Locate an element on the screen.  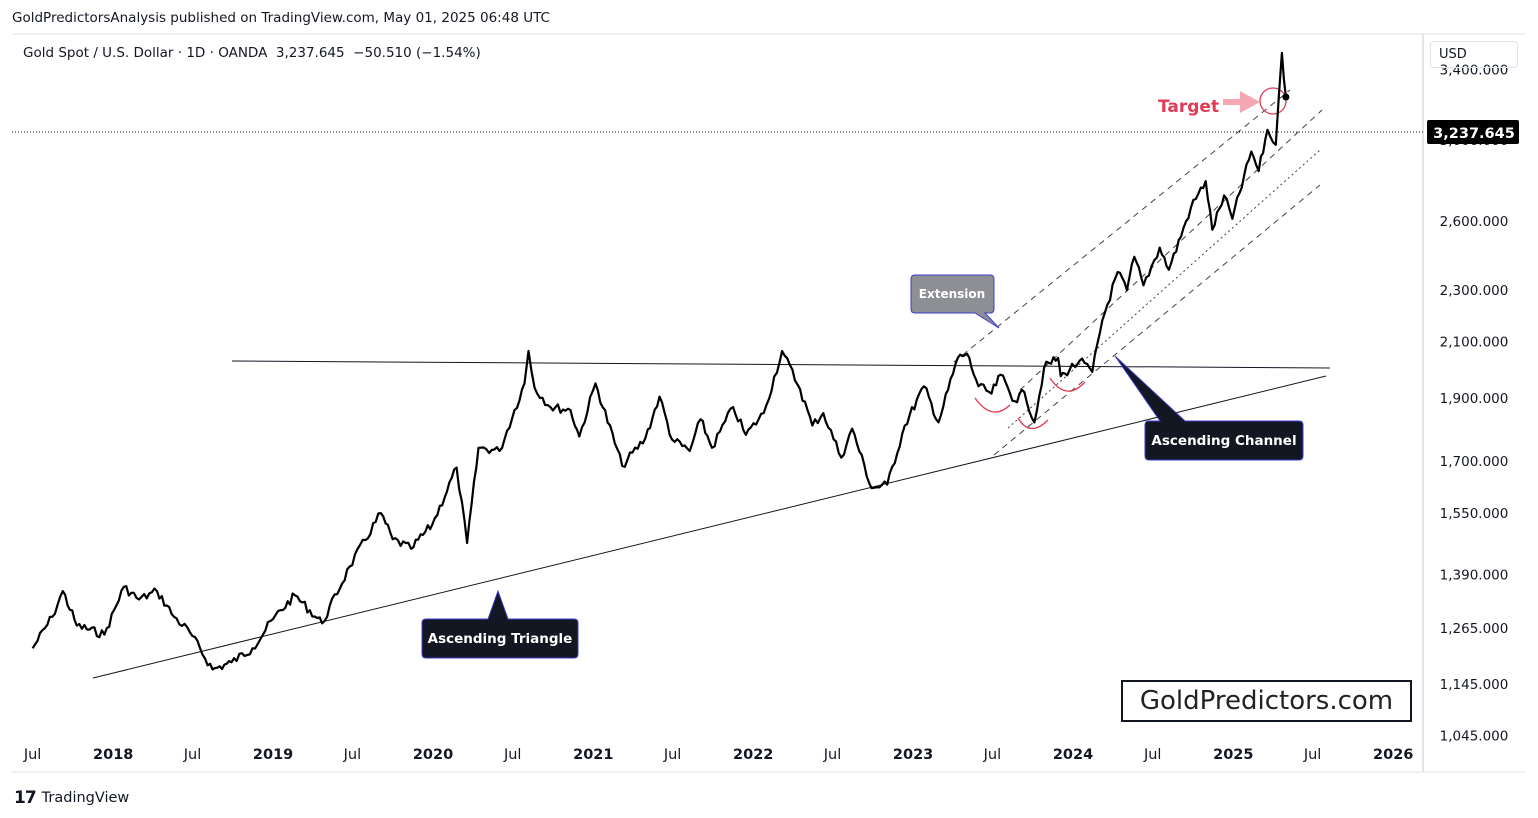
price-tick-label: 2,300.000 is located at coordinates (1474, 291).